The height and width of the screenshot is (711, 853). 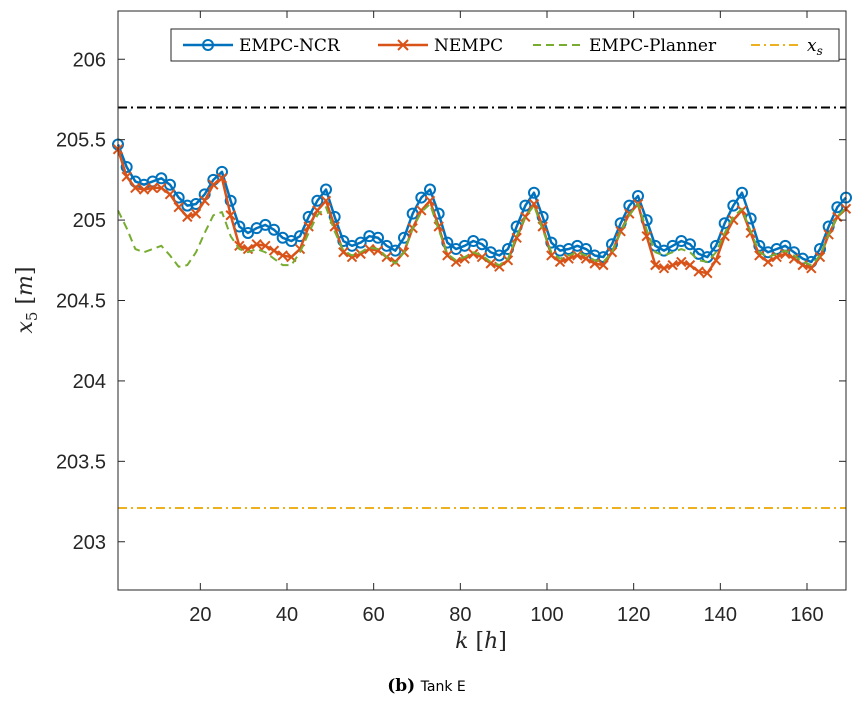 What do you see at coordinates (89, 543) in the screenshot?
I see `y-tick-label: 203` at bounding box center [89, 543].